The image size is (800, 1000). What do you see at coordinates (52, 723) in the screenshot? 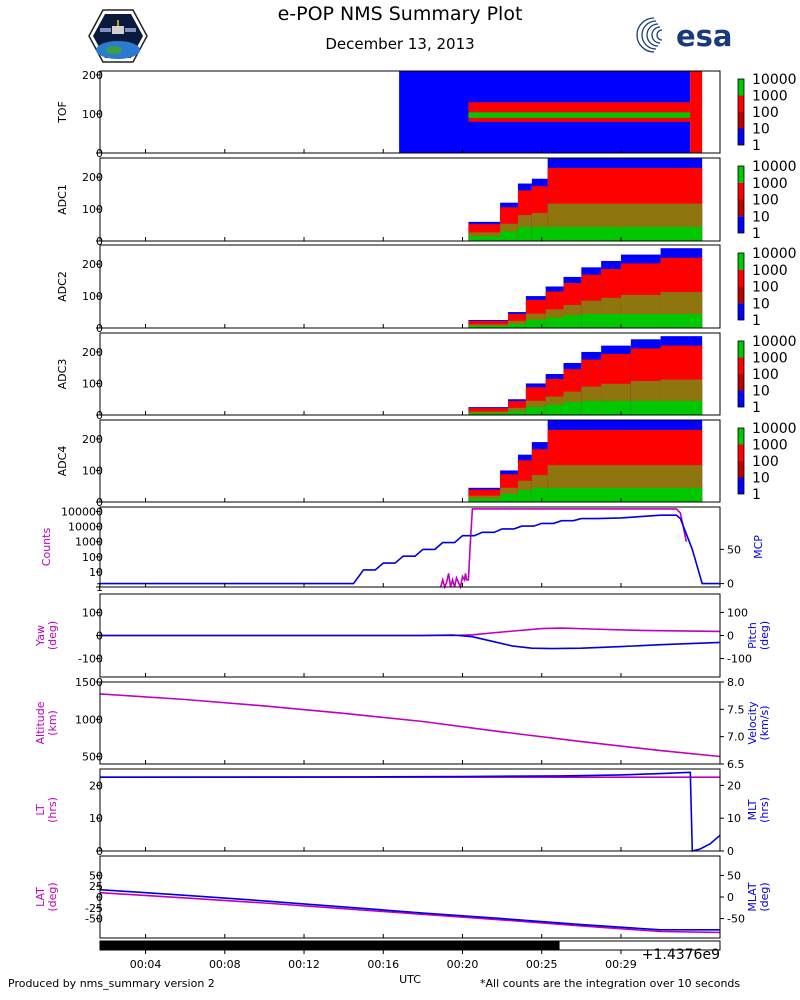
I see `left-label-altitude-velocity-line: (km)` at bounding box center [52, 723].